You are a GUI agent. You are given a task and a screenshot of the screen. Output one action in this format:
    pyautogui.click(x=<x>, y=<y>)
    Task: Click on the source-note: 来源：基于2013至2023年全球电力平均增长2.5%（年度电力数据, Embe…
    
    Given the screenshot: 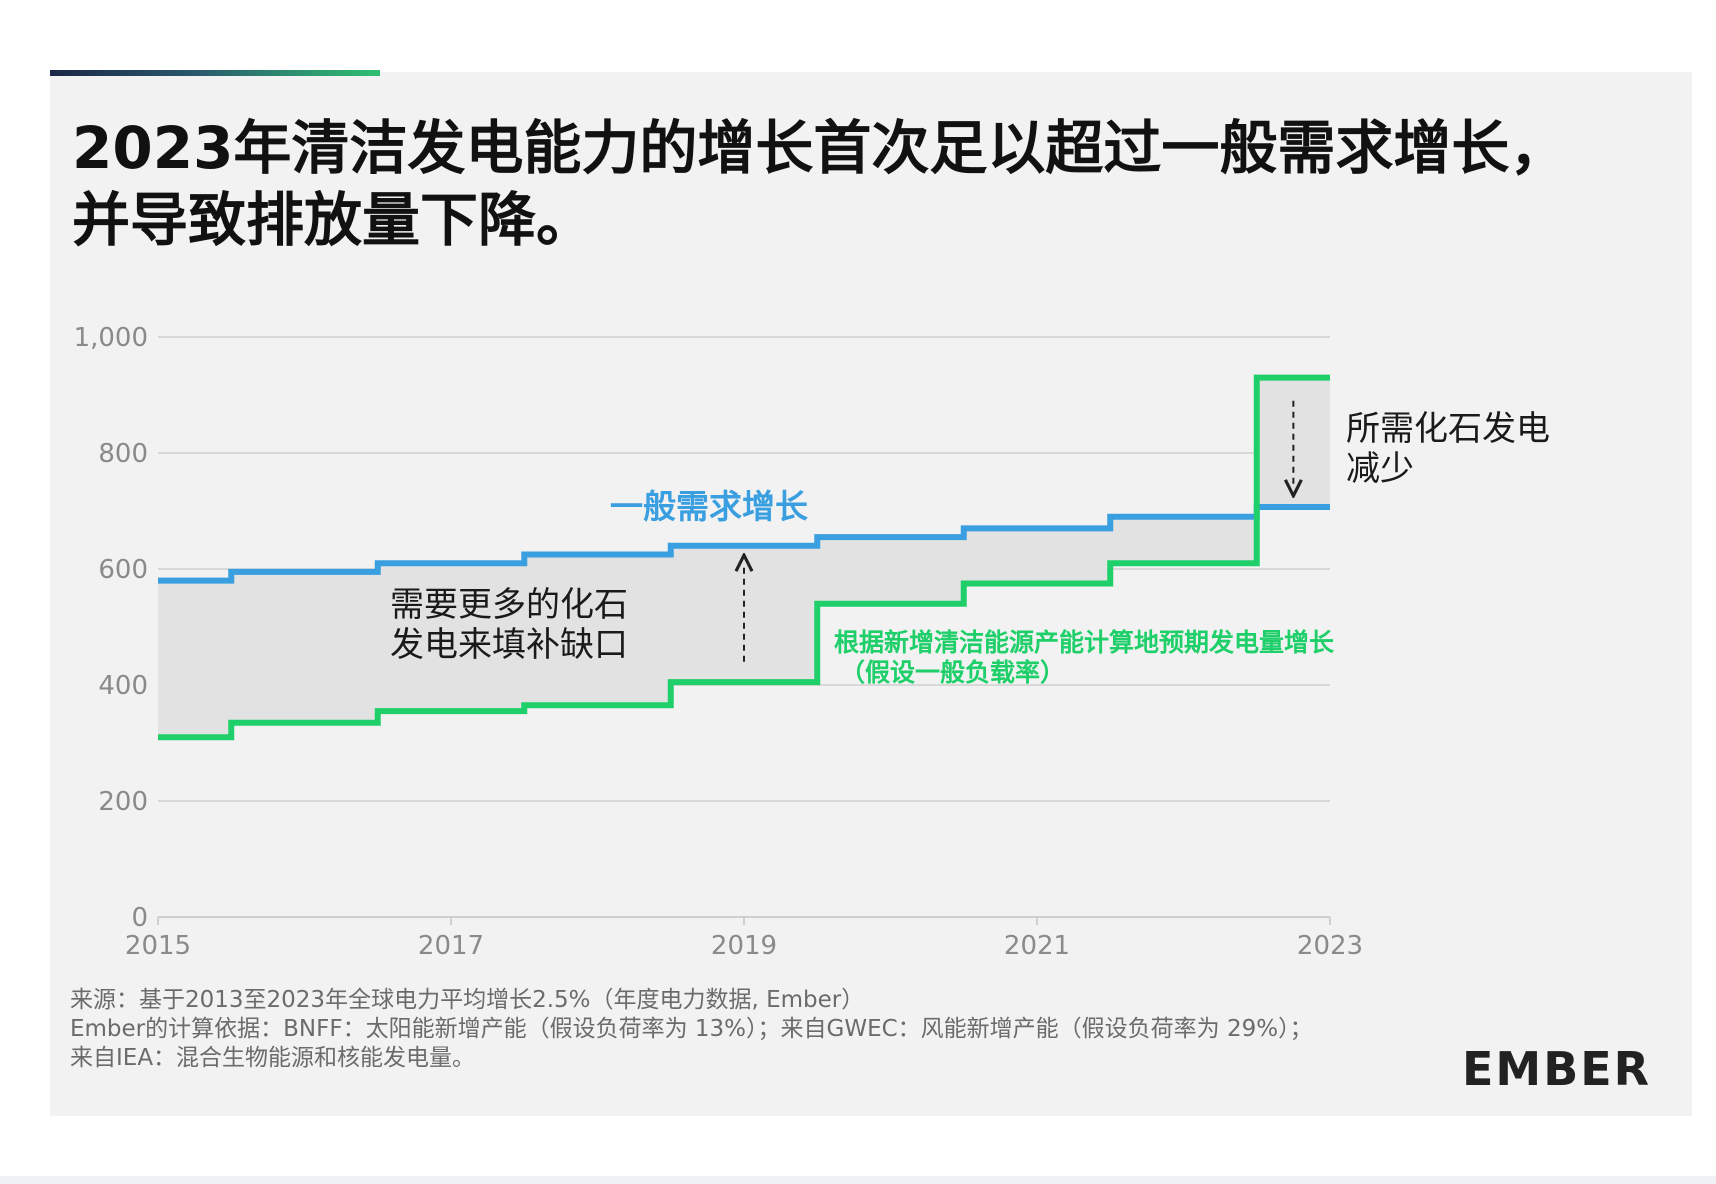 What is the action you would take?
    pyautogui.click(x=770, y=1029)
    